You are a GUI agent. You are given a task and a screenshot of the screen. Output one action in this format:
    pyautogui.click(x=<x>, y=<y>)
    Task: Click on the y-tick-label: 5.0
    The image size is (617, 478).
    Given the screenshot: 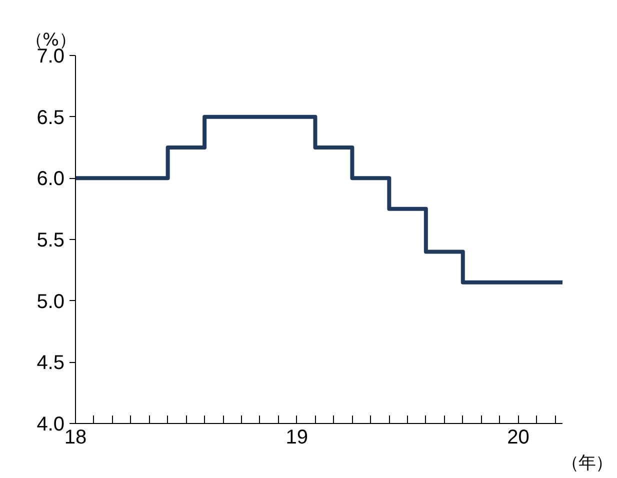 What is the action you would take?
    pyautogui.click(x=50, y=301)
    